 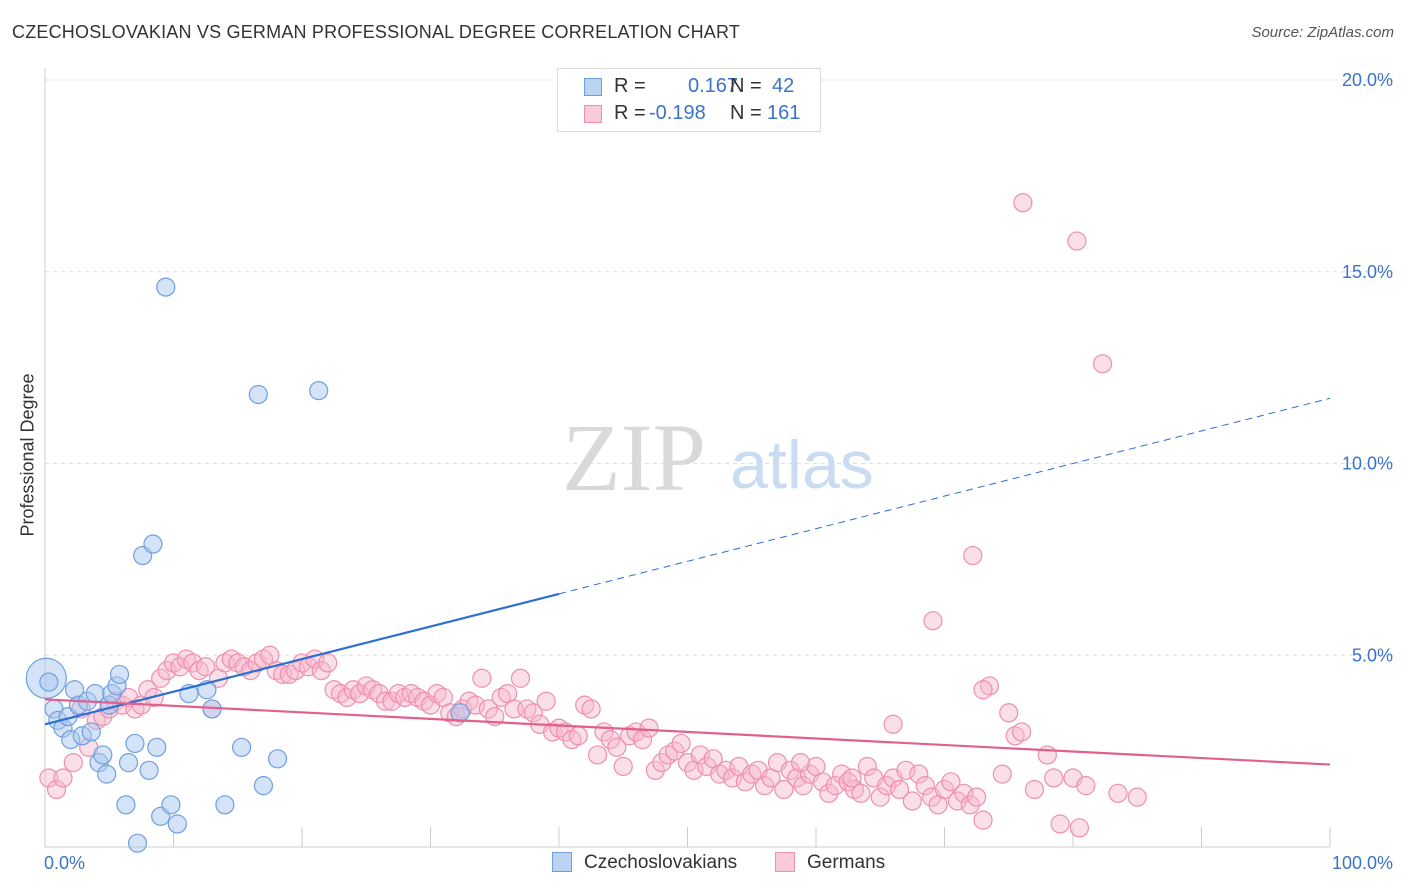 I want to click on bottom-legend-label-czech: Czechoslovakians, so click(x=661, y=862).